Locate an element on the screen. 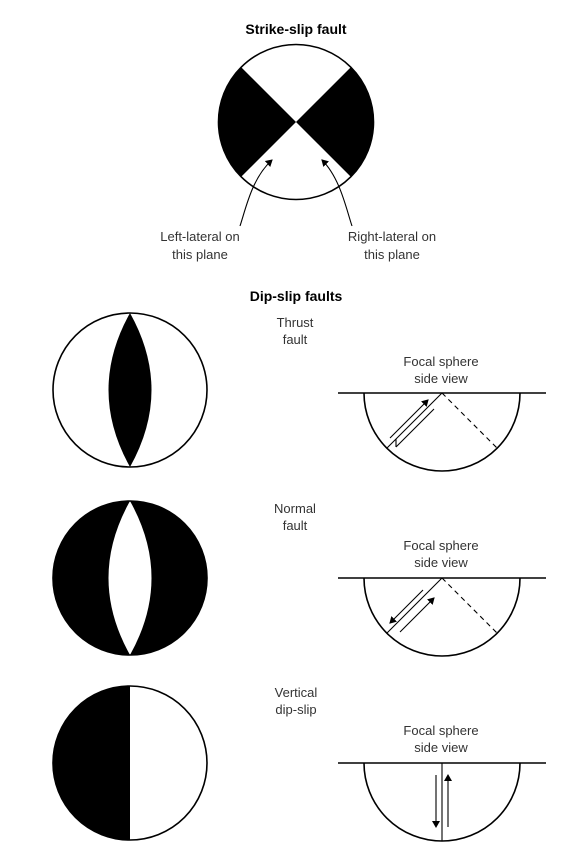 Image resolution: width=584 pixels, height=856 pixels. right-lateral-label-line1: Right-lateral on is located at coordinates (392, 236).